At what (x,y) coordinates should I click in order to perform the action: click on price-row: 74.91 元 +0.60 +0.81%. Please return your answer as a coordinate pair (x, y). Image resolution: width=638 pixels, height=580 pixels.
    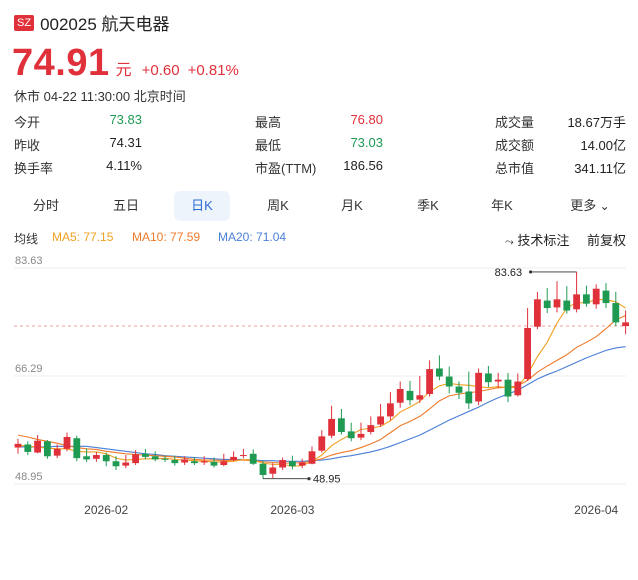
    Looking at the image, I should click on (125, 63).